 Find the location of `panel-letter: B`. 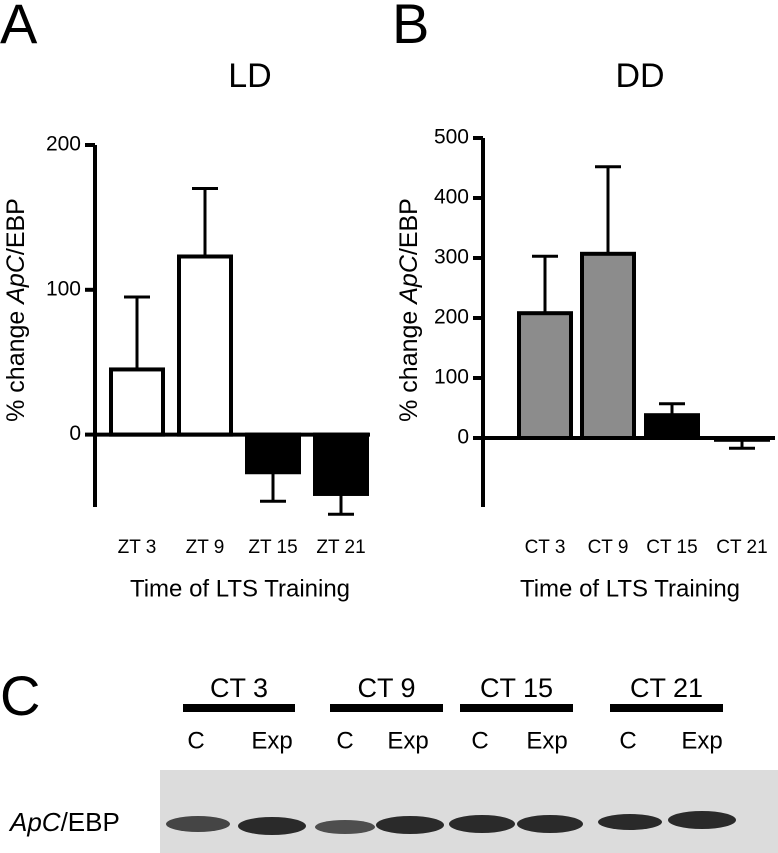

panel-letter: B is located at coordinates (410, 27).